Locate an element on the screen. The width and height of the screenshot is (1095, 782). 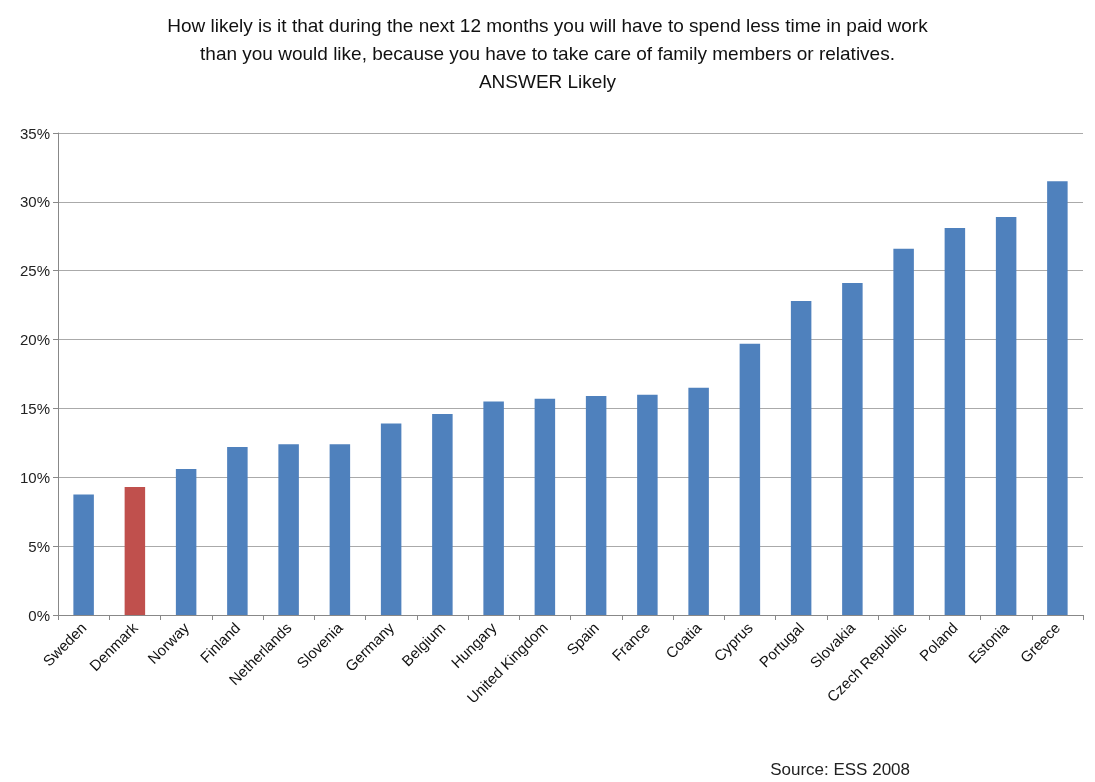
y-tick-label: 5% is located at coordinates (39, 546).